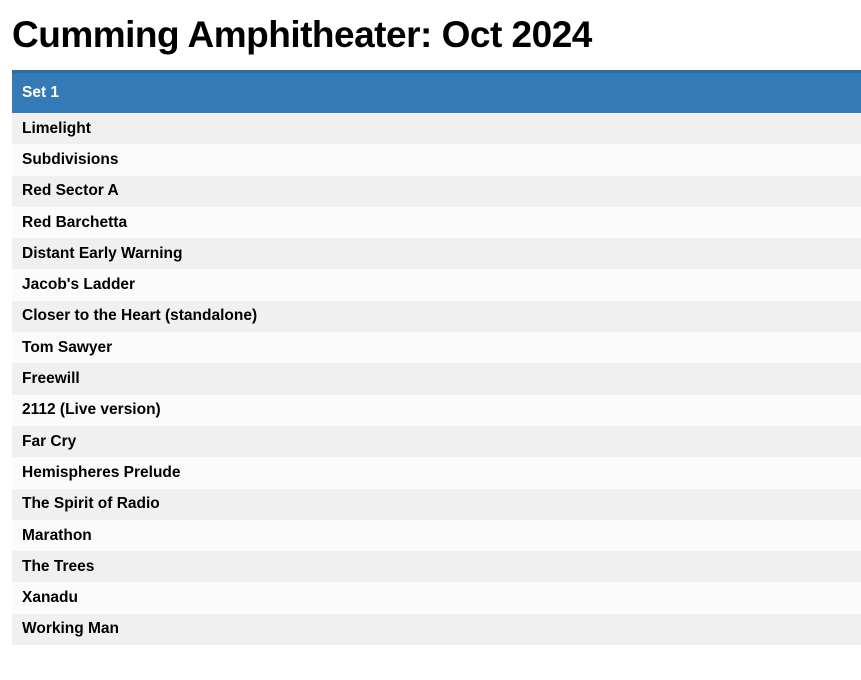  I want to click on song-row: Working Man, so click(436, 629).